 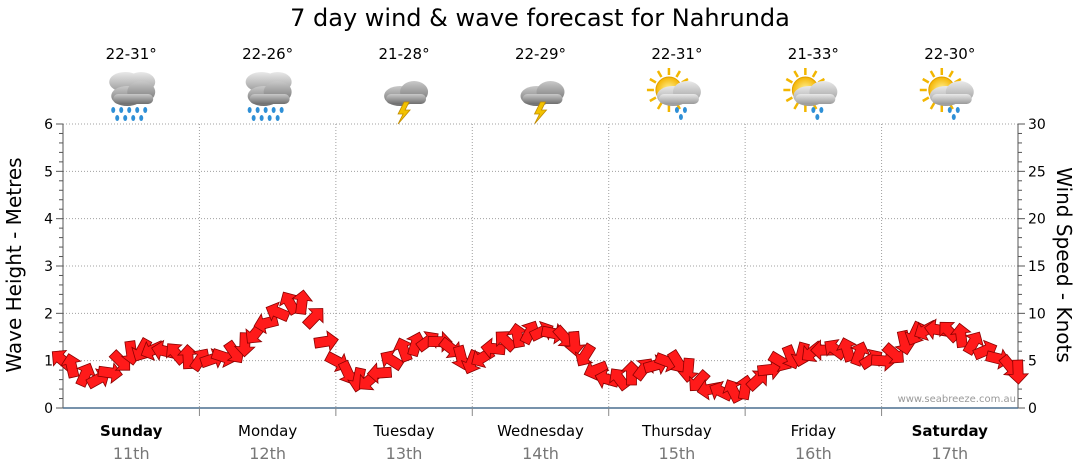 I want to click on day-name: Friday, so click(x=814, y=431).